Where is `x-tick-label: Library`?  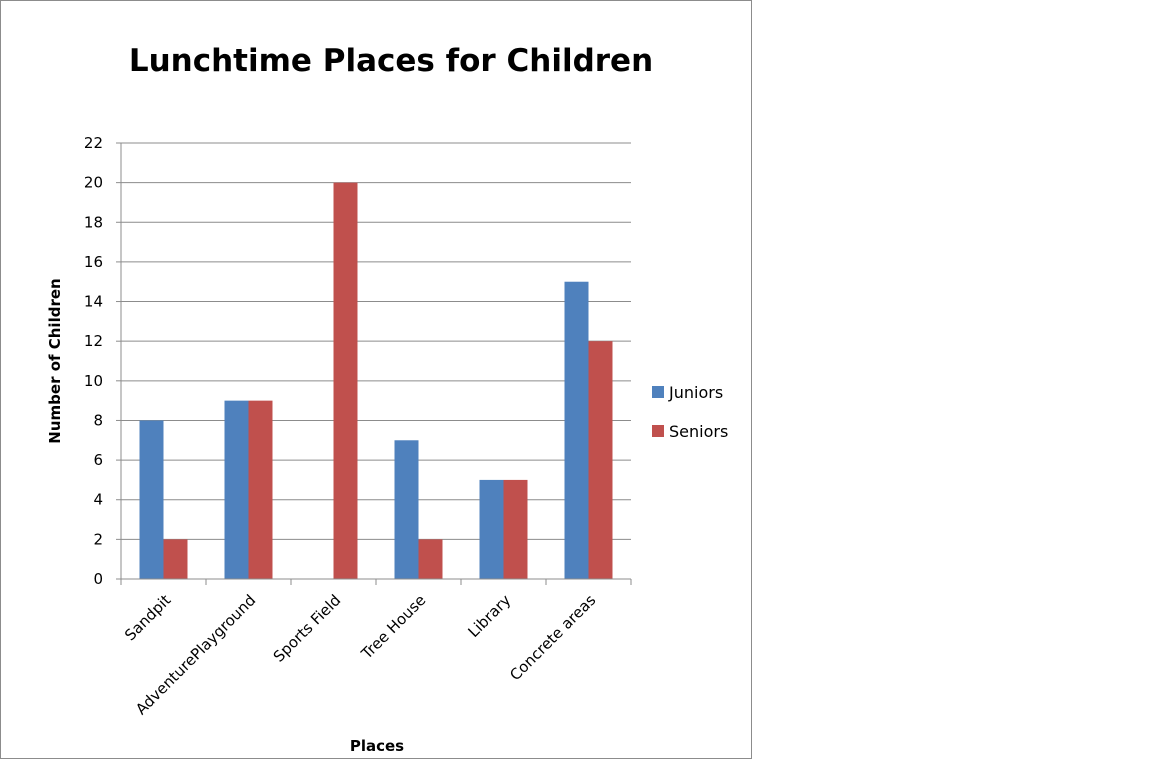 x-tick-label: Library is located at coordinates (490, 616).